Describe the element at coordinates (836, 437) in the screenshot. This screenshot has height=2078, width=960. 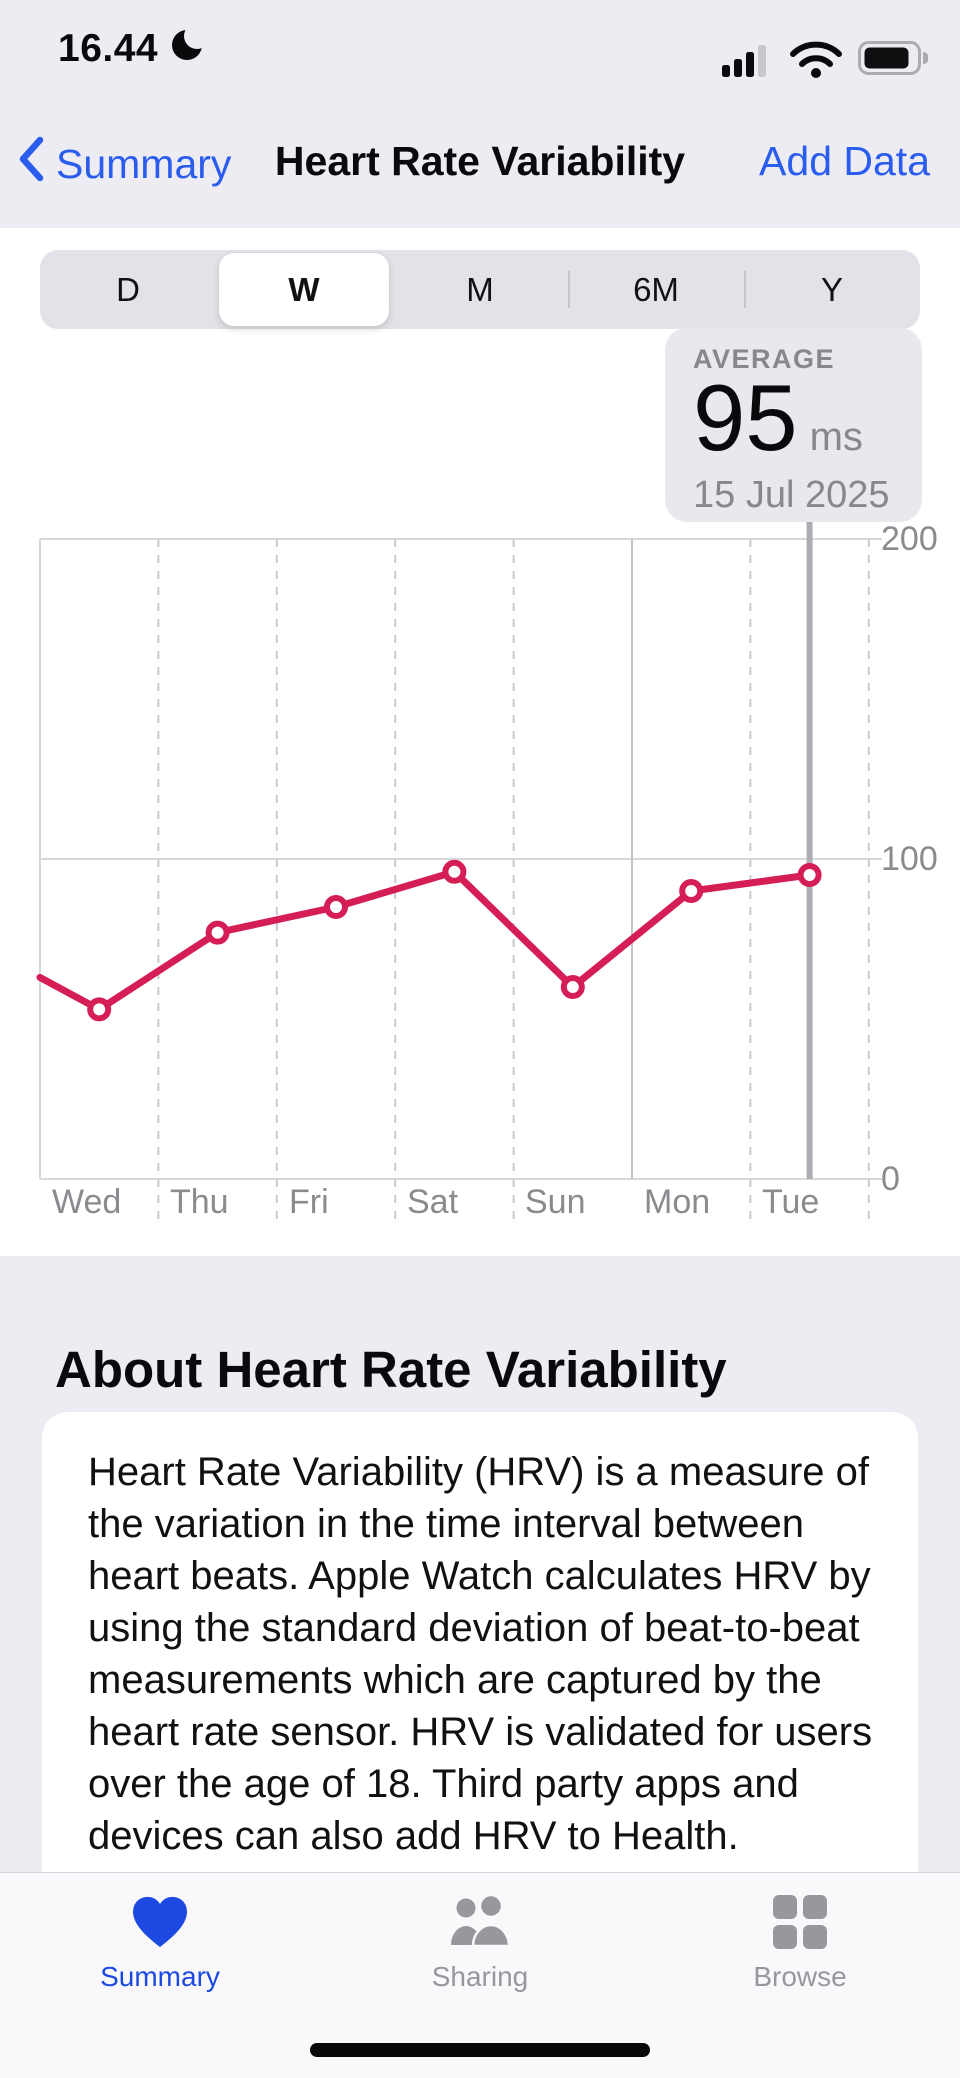
I see `callout-unit: ms` at that location.